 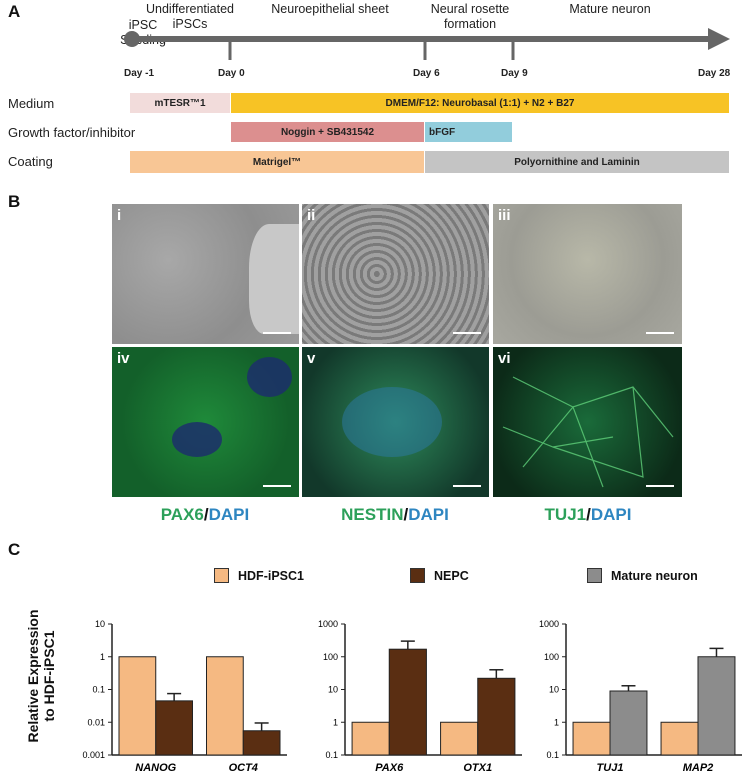 I want to click on bar-matrigel: Matrigel™, so click(x=277, y=162).